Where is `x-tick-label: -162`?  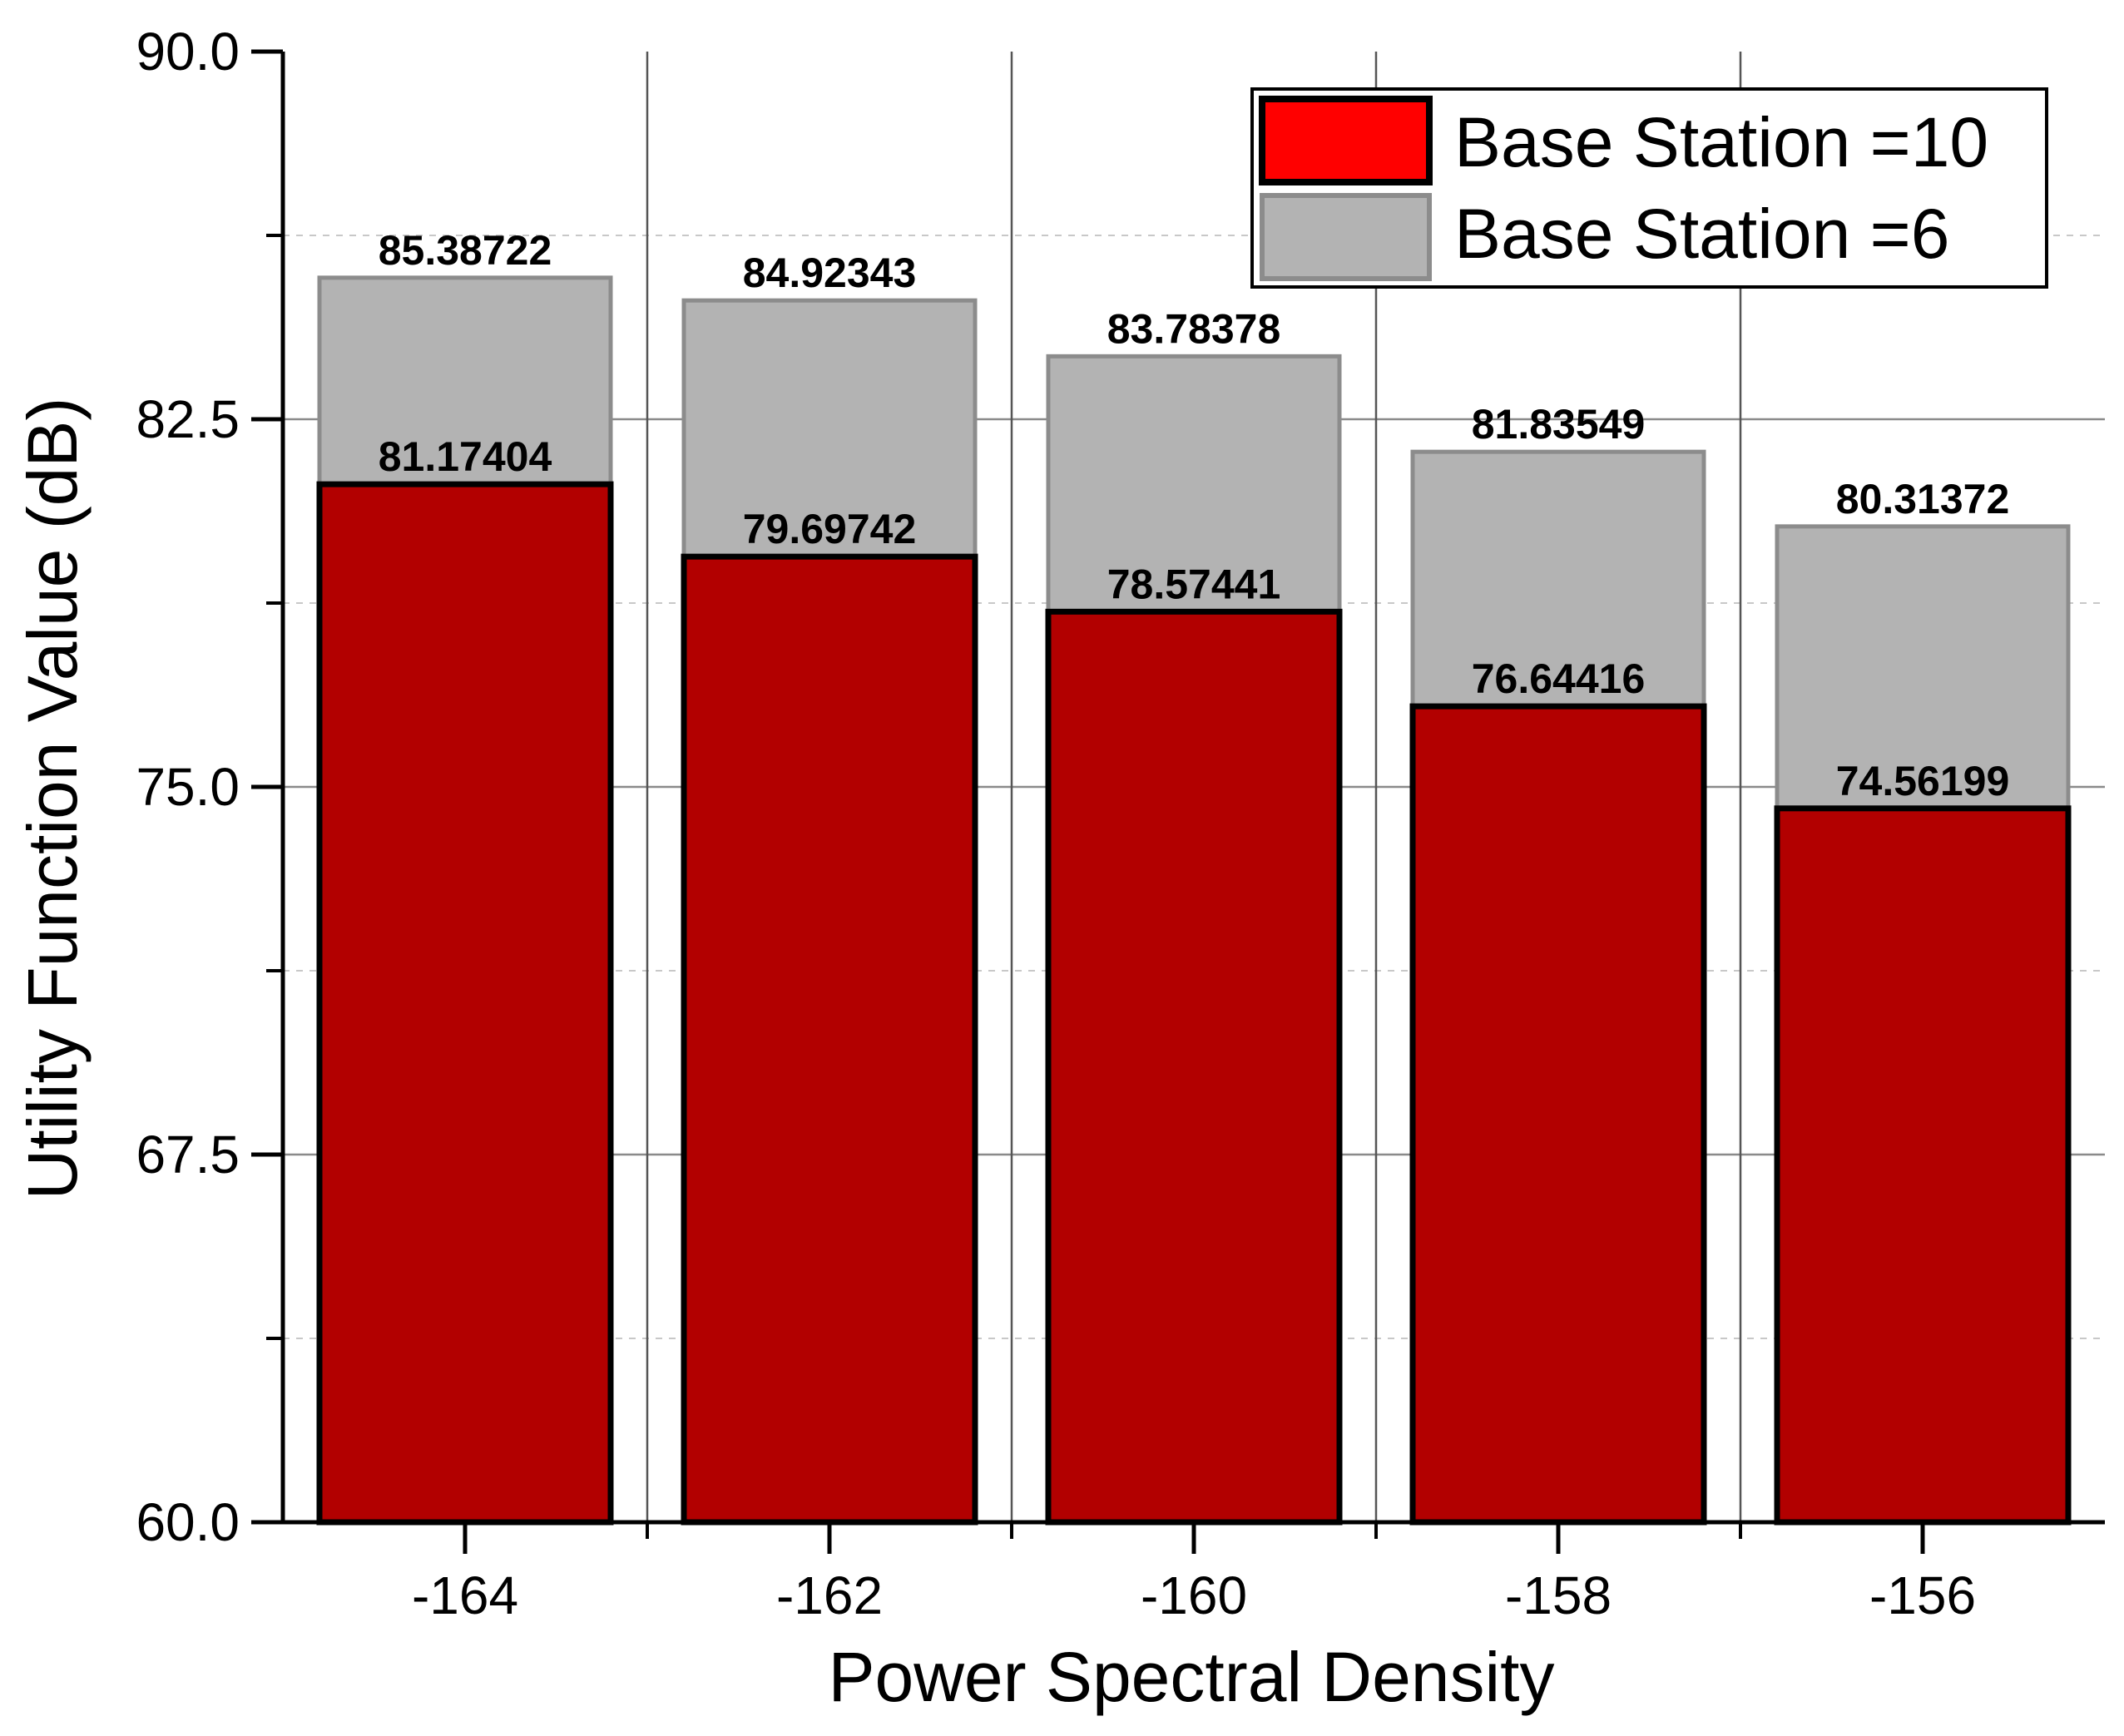
x-tick-label: -162 is located at coordinates (829, 1595).